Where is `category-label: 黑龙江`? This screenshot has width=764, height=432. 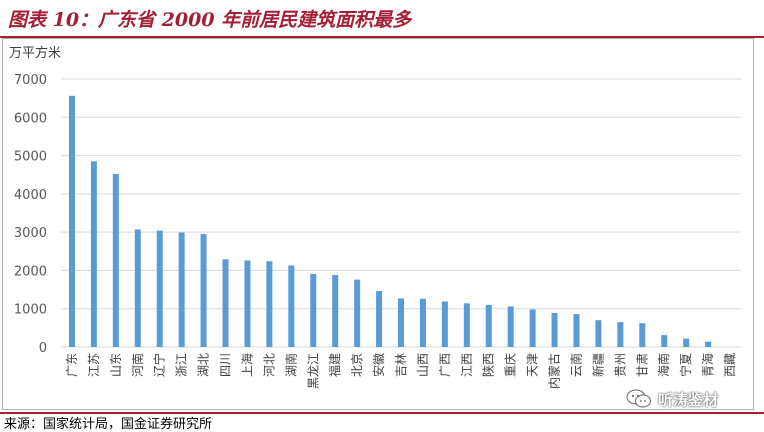 category-label: 黑龙江 is located at coordinates (313, 371).